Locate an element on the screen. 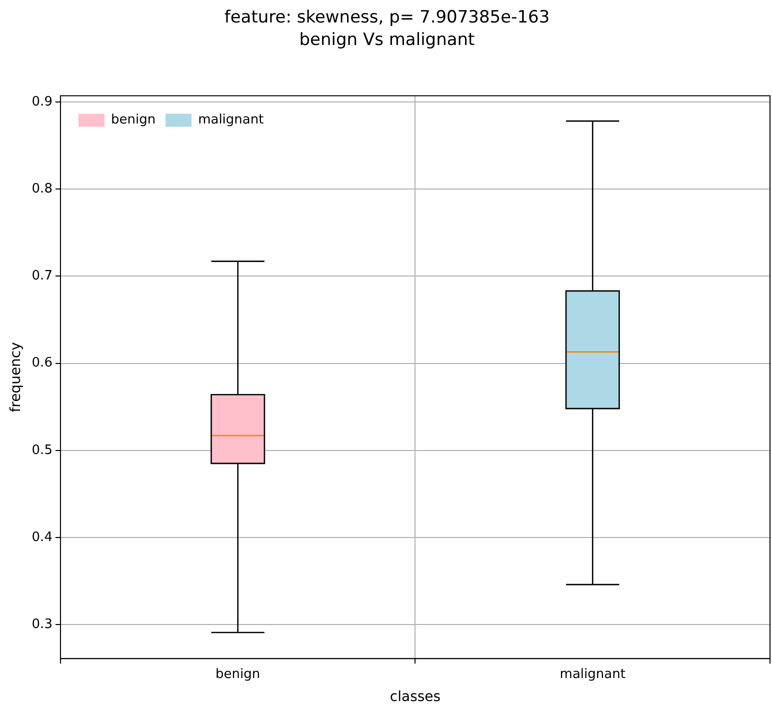 The height and width of the screenshot is (714, 772). y-tick-label: 0.6 is located at coordinates (42, 363).